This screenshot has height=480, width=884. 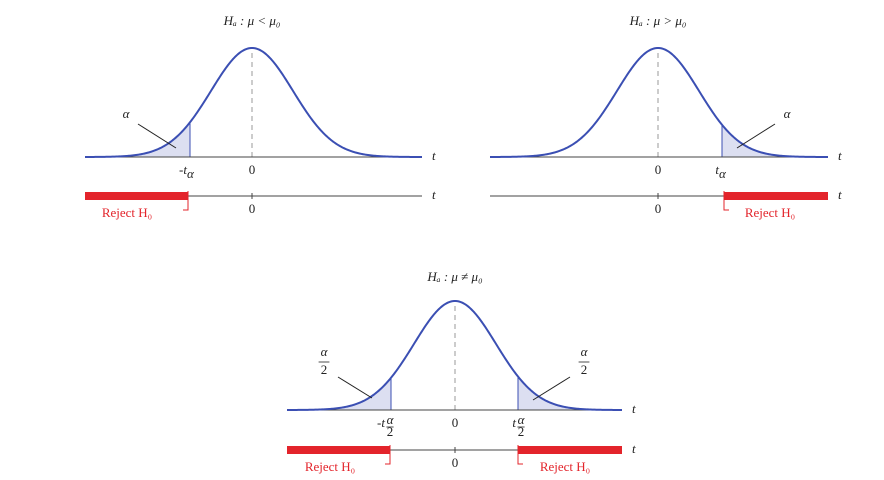 What do you see at coordinates (454, 276) in the screenshot?
I see `panel-title: Hₐ : μ ≠ μ₀` at bounding box center [454, 276].